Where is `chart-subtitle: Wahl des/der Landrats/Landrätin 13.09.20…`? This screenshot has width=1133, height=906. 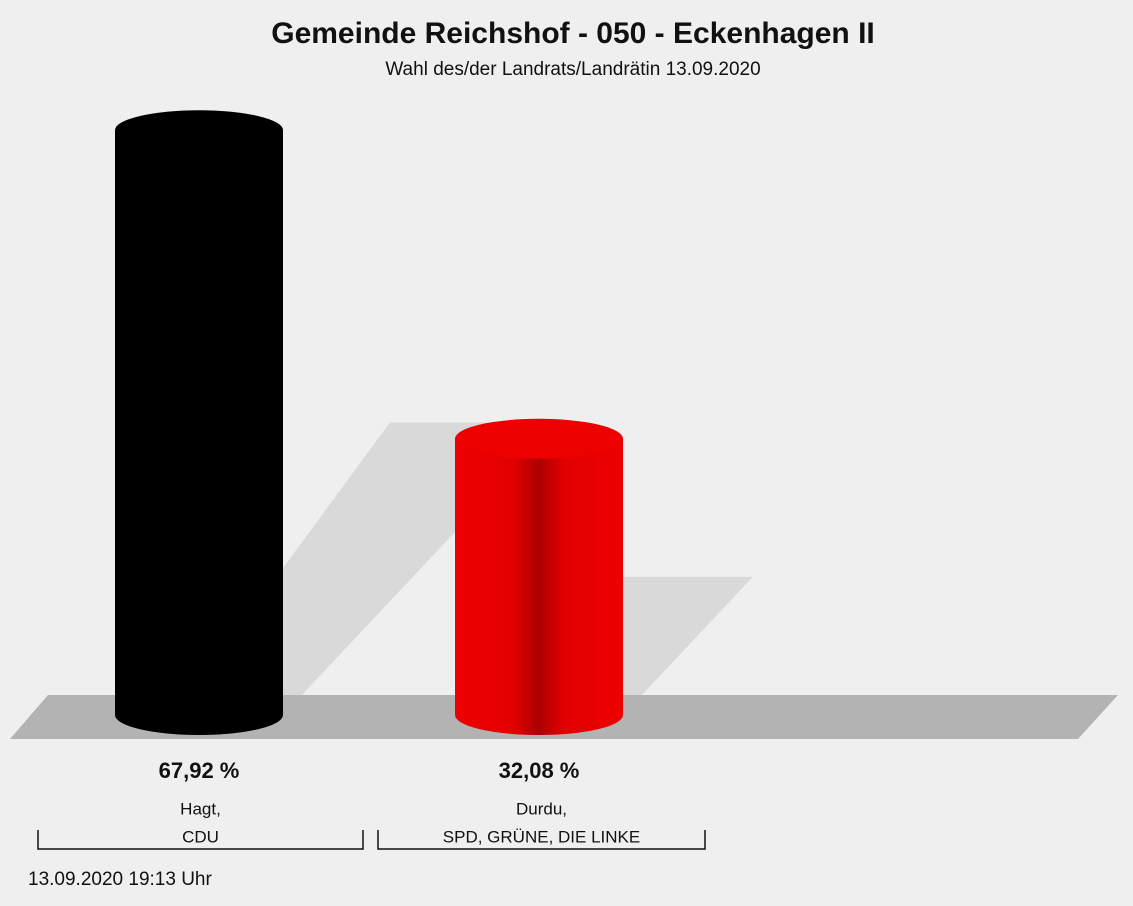 chart-subtitle: Wahl des/der Landrats/Landrätin 13.09.20… is located at coordinates (572, 69).